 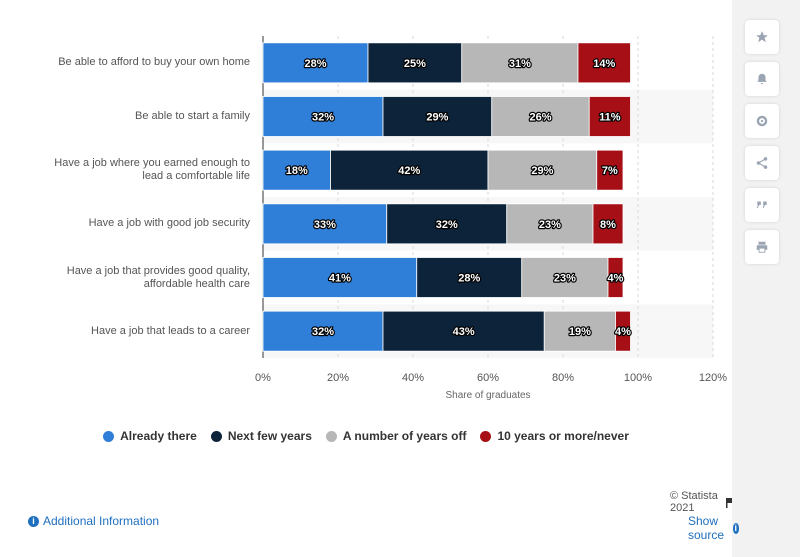 I want to click on data-label: 4%, so click(x=616, y=279).